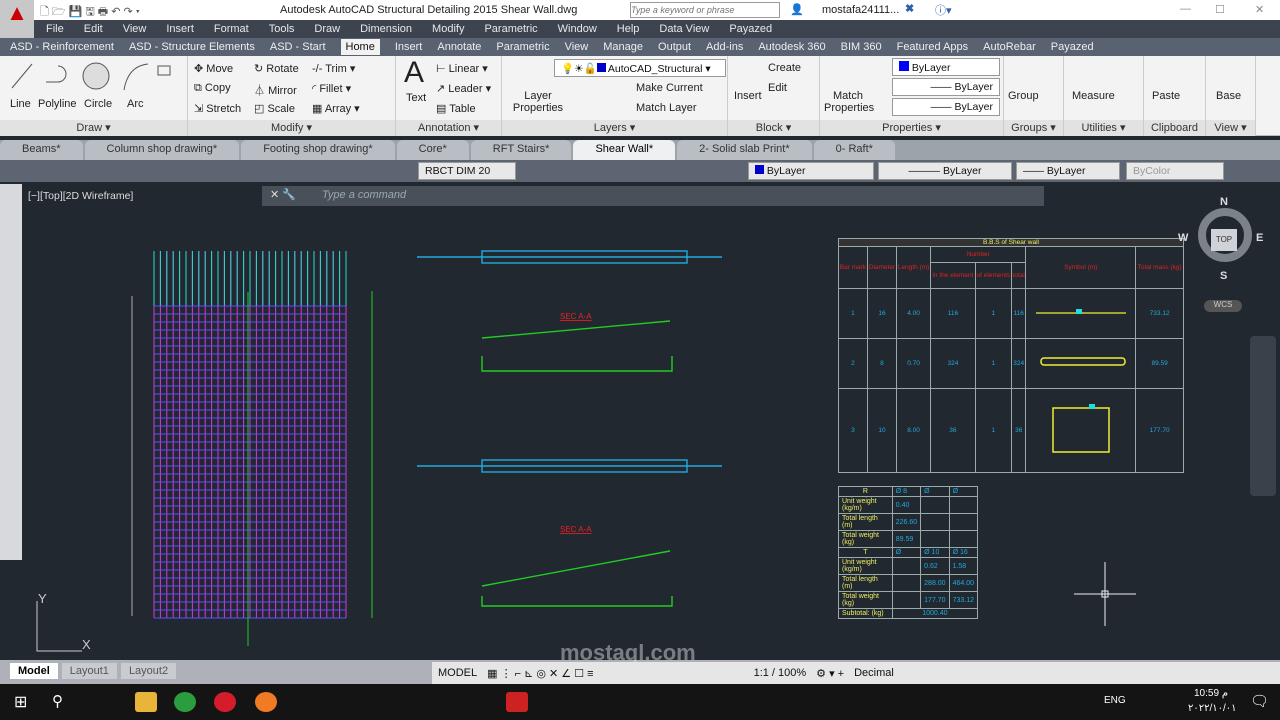 The height and width of the screenshot is (720, 1280). What do you see at coordinates (1260, 10) in the screenshot?
I see `close-button: ✕` at bounding box center [1260, 10].